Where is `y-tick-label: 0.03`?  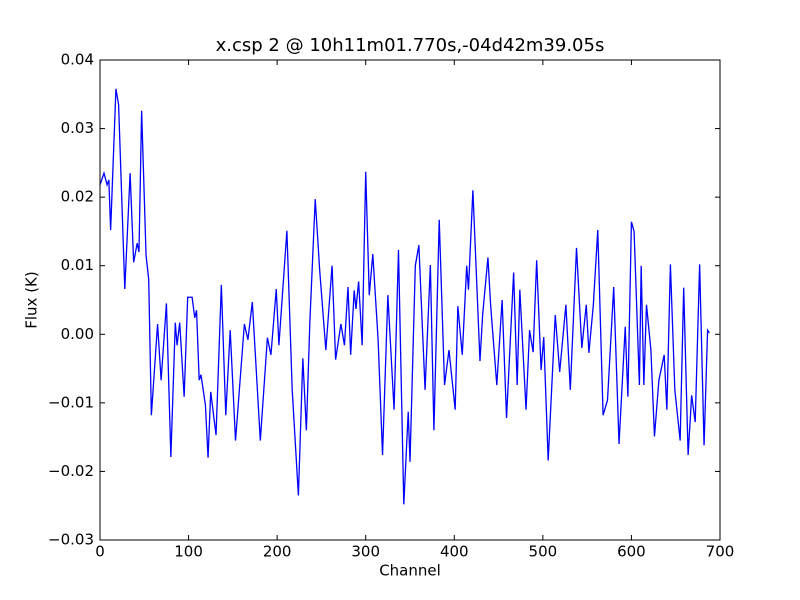
y-tick-label: 0.03 is located at coordinates (77, 128).